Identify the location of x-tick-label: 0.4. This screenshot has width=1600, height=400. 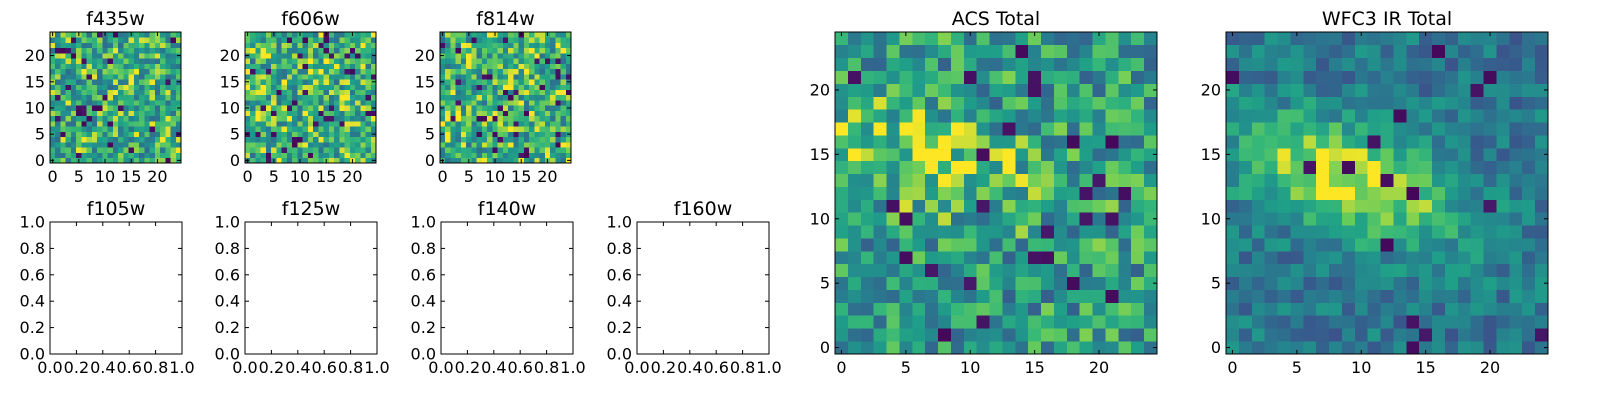
(689, 367).